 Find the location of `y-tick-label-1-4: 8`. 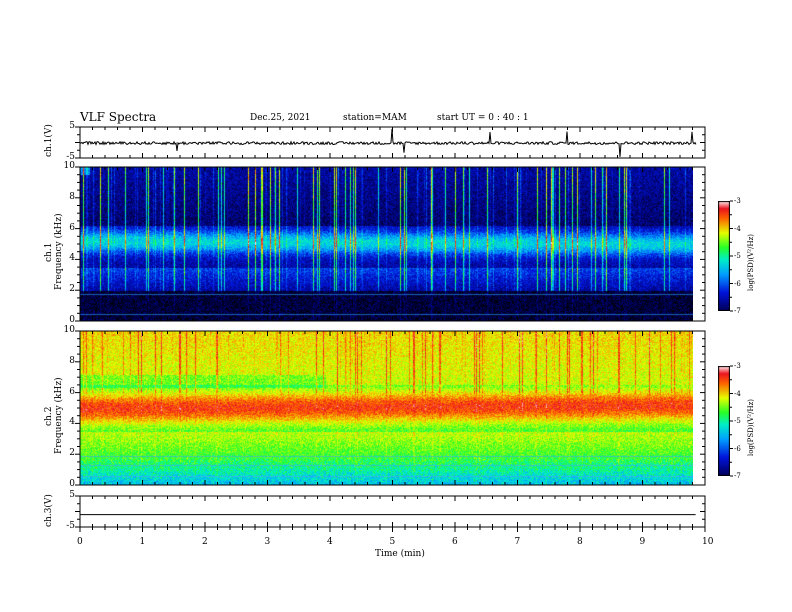

y-tick-label-1-4: 8 is located at coordinates (72, 196).